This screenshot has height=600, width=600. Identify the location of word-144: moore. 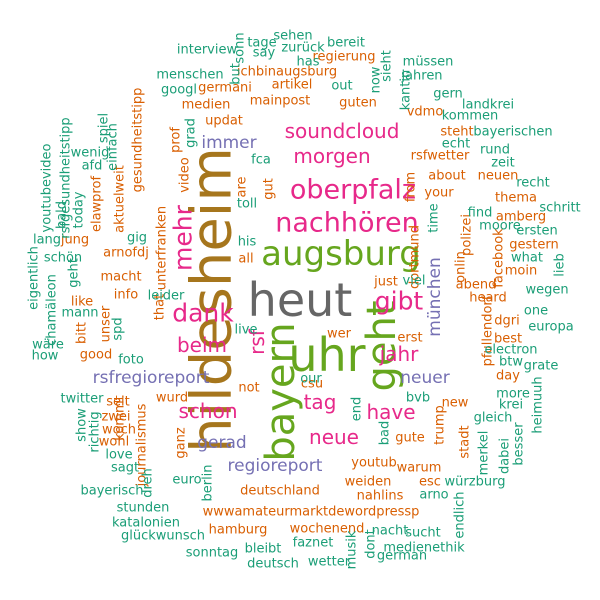
(500, 226).